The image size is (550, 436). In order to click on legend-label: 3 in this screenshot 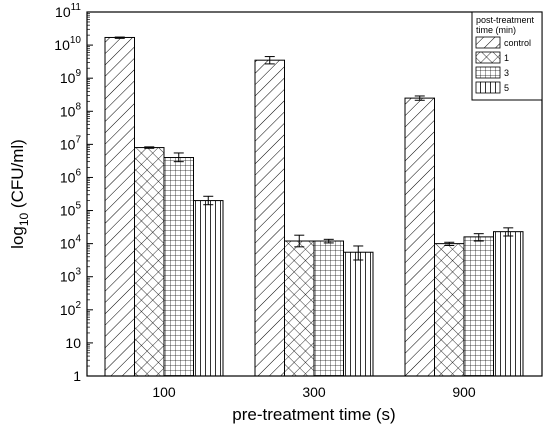, I will do `click(506, 73)`.